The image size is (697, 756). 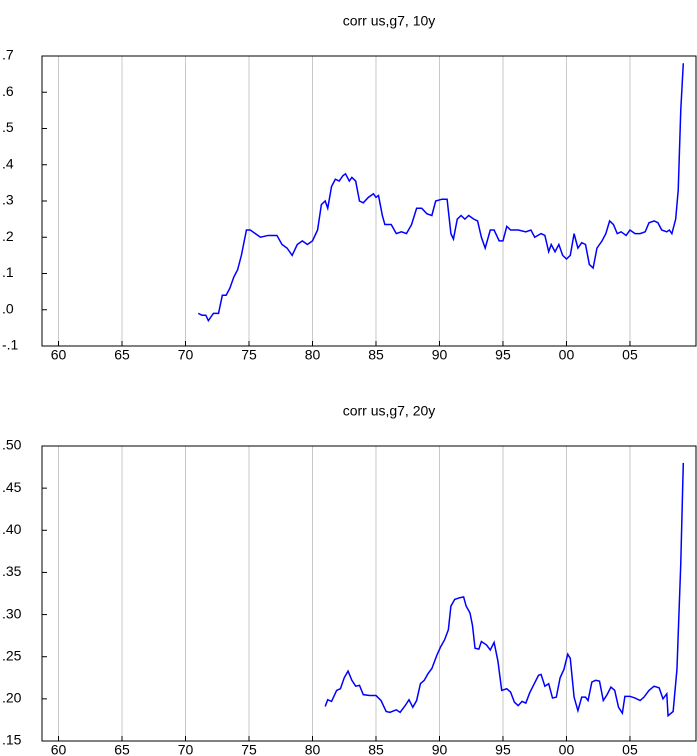 I want to click on y-tick-label: .25, so click(x=12, y=655).